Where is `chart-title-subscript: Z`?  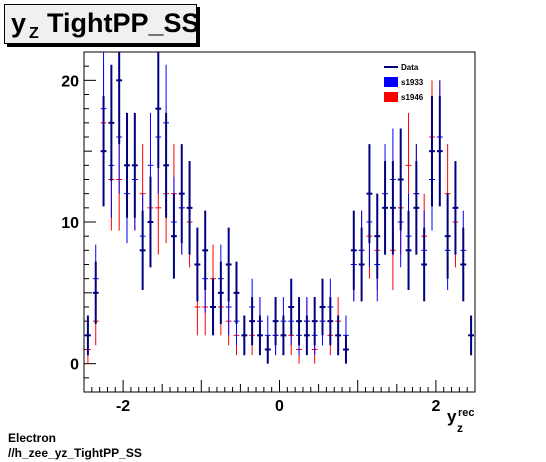
chart-title-subscript: Z is located at coordinates (34, 33).